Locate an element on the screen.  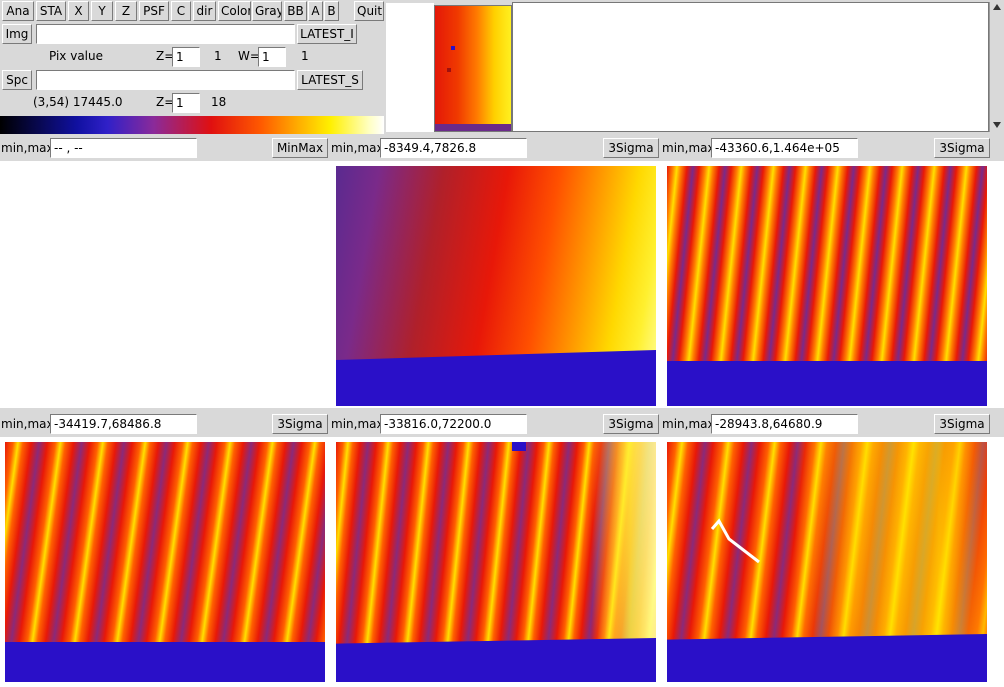
dir-button: dir is located at coordinates (204, 11).